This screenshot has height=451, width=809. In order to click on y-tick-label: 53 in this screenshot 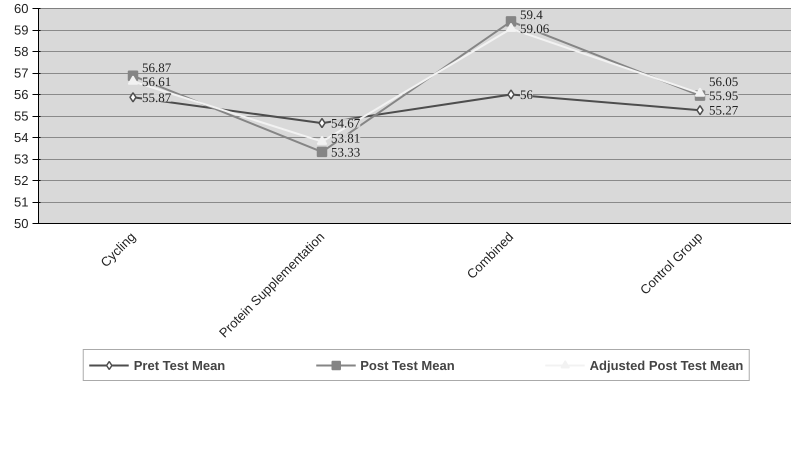, I will do `click(21, 159)`.